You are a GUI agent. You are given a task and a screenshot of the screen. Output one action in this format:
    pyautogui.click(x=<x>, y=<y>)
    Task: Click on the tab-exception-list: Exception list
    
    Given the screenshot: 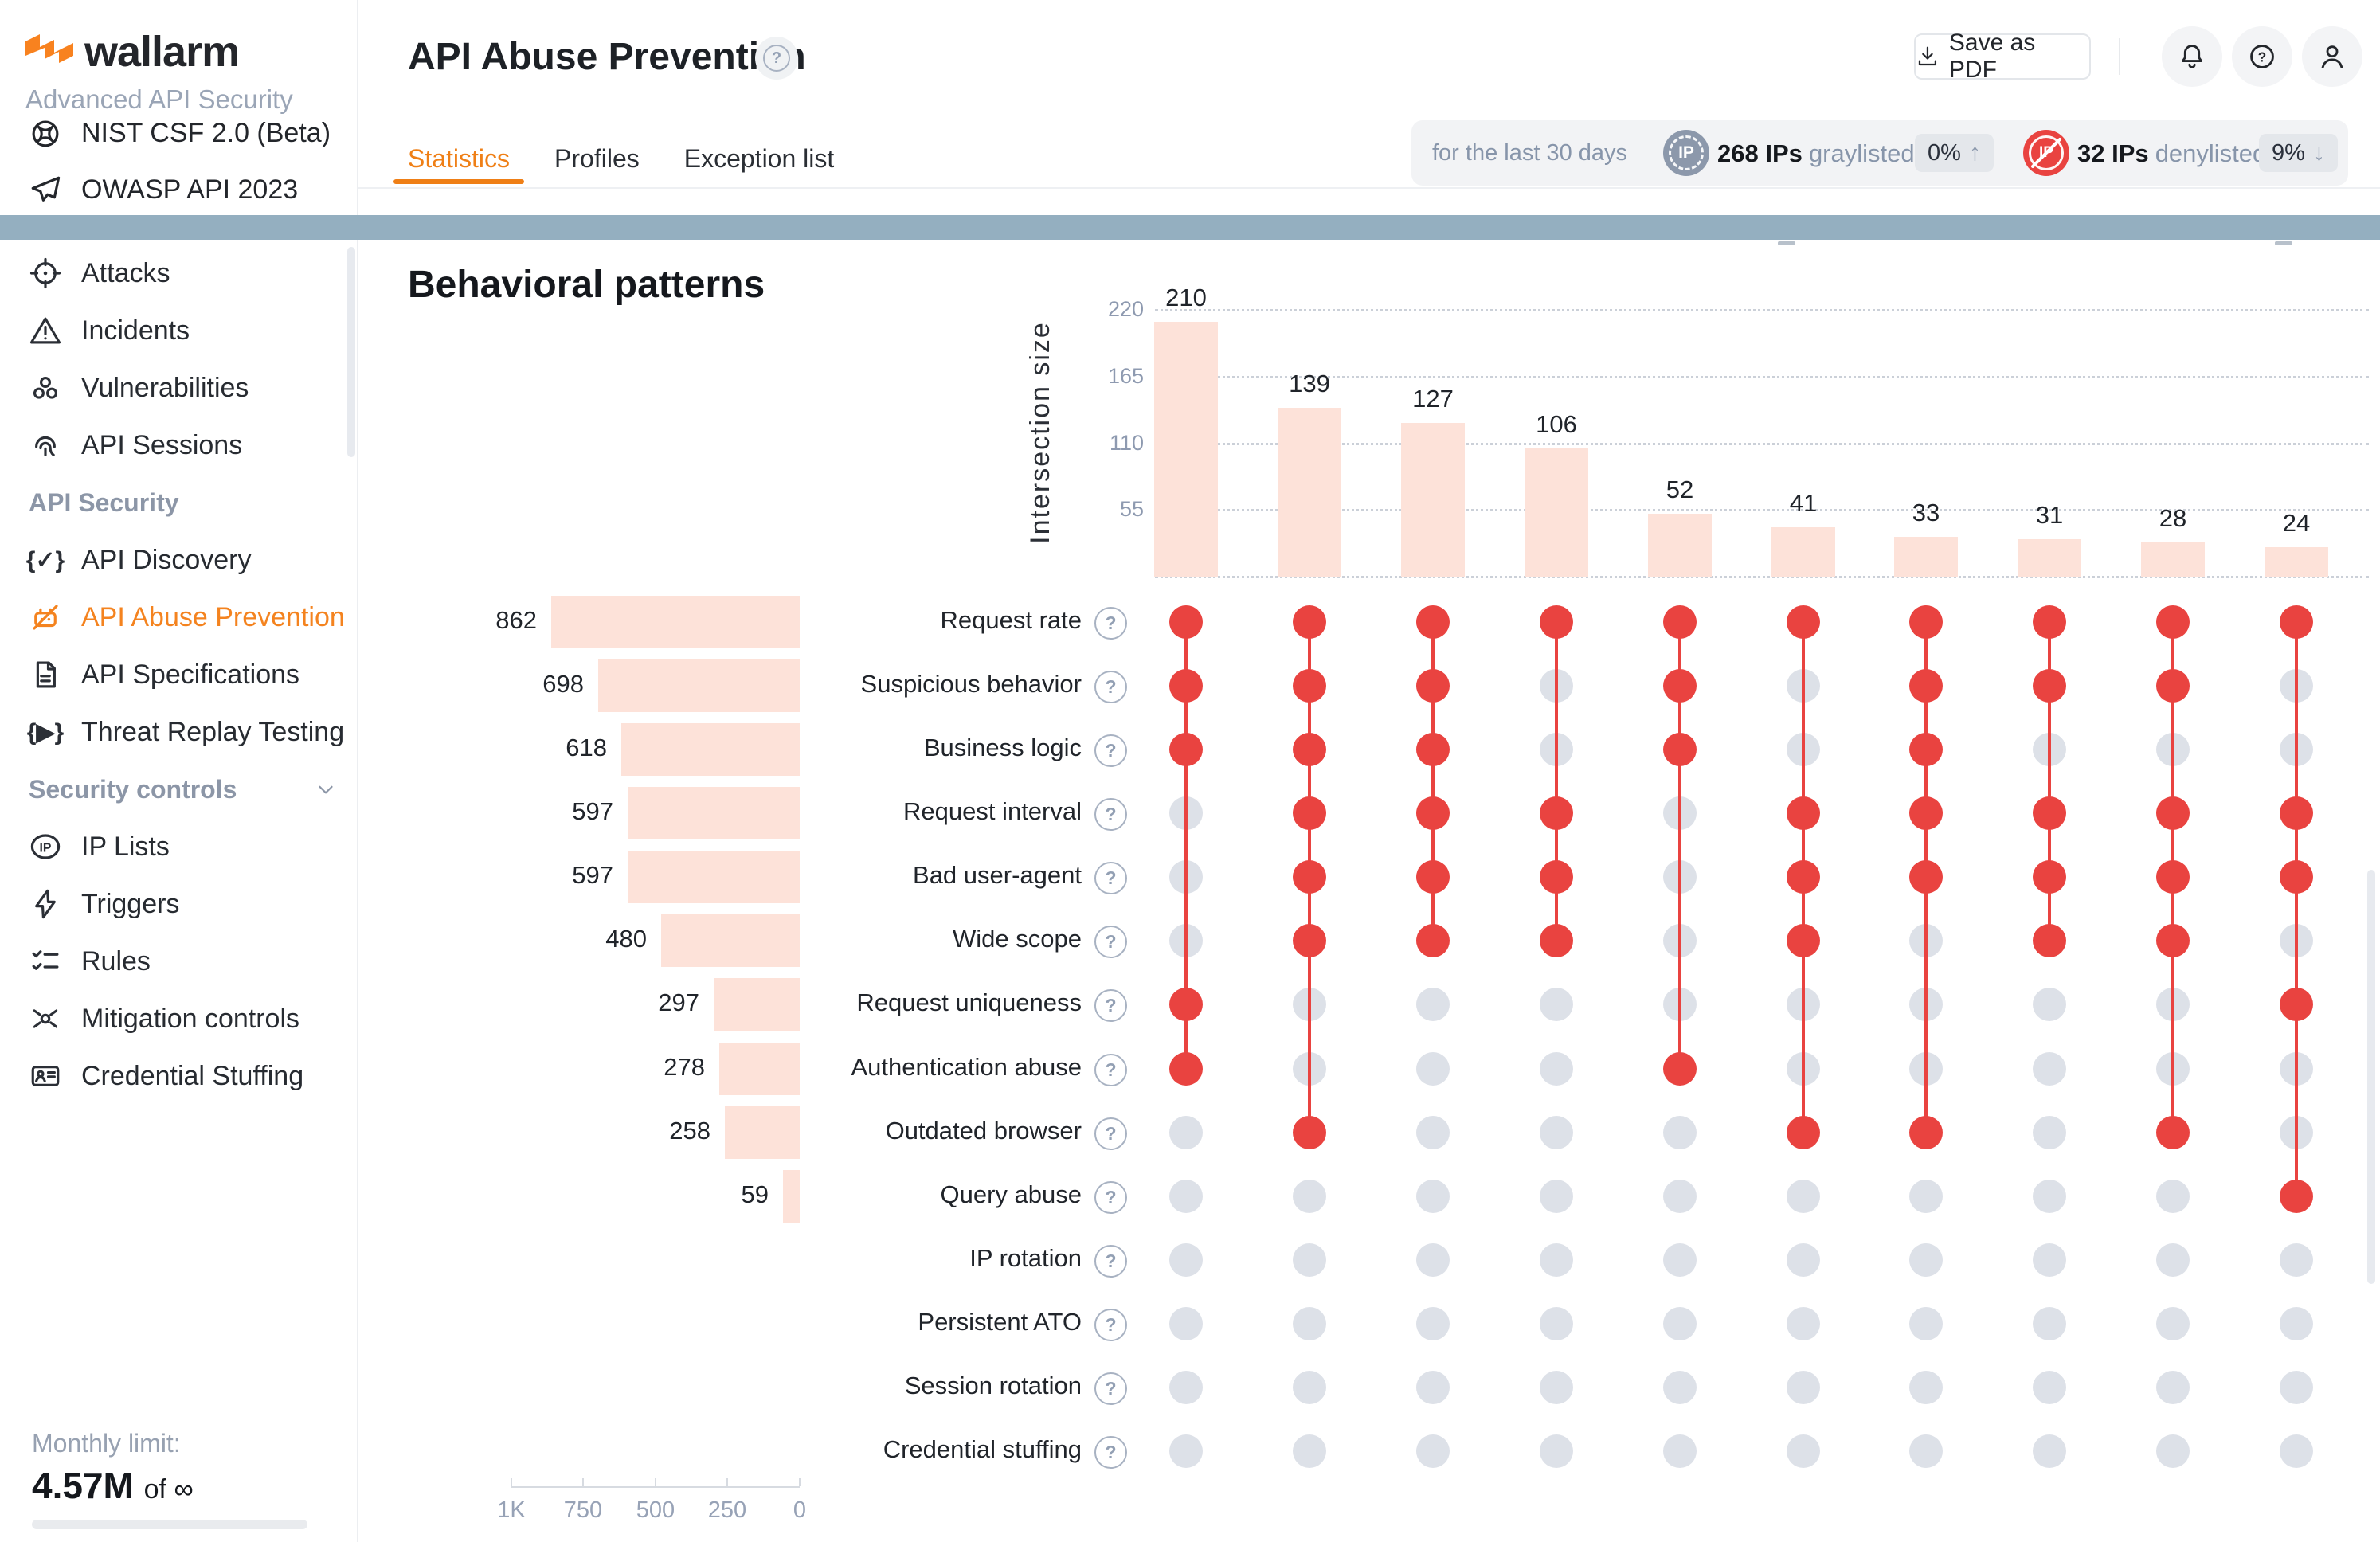 What is the action you would take?
    pyautogui.click(x=759, y=158)
    